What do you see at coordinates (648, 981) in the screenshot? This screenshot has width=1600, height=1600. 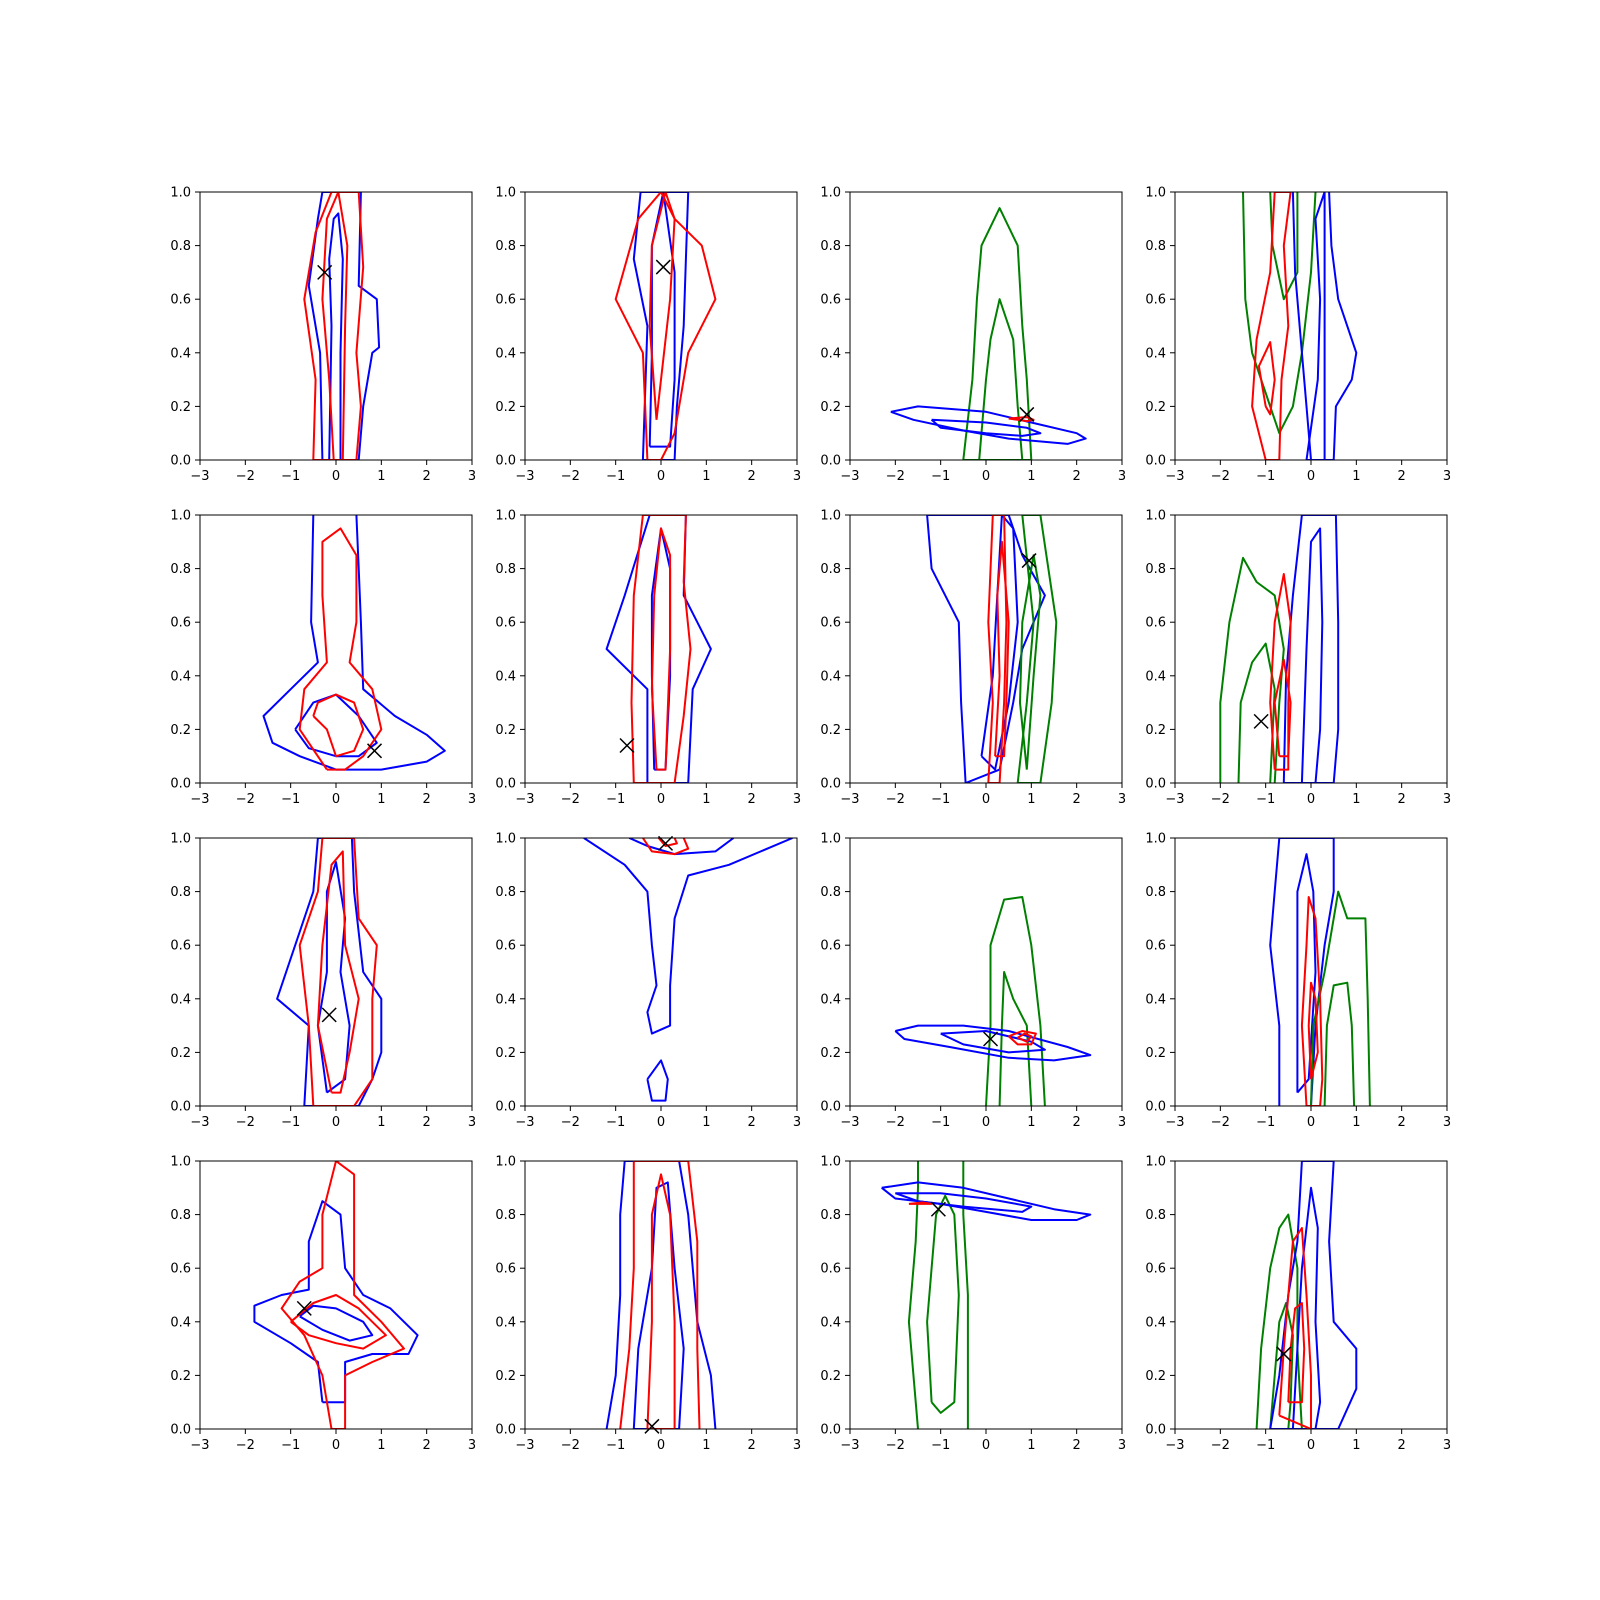 I see `subplot-3-2: −3 −2 −1 0 1 2 3 0.0 0.2 0.4 0.6 0.8 1.0` at bounding box center [648, 981].